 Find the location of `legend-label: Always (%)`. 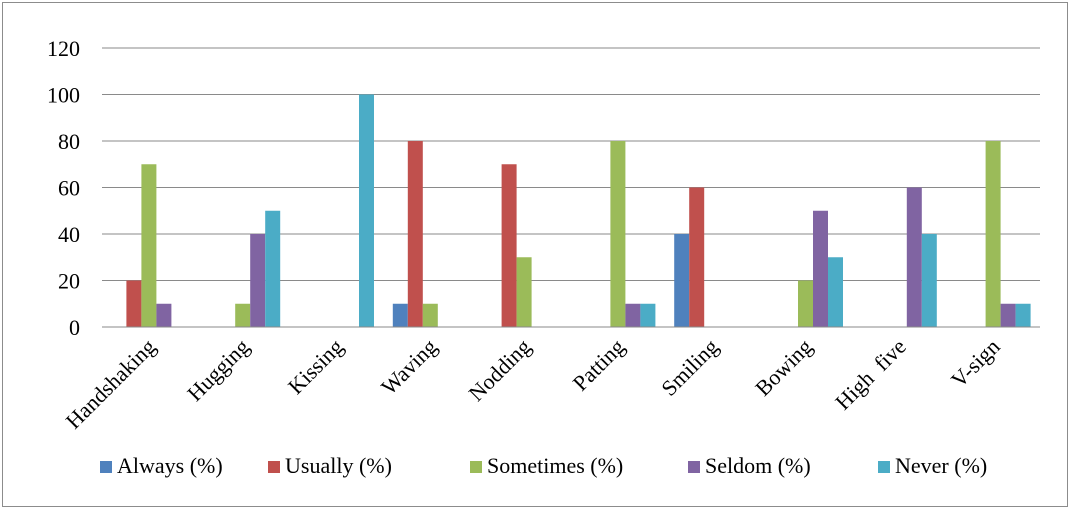

legend-label: Always (%) is located at coordinates (170, 465).